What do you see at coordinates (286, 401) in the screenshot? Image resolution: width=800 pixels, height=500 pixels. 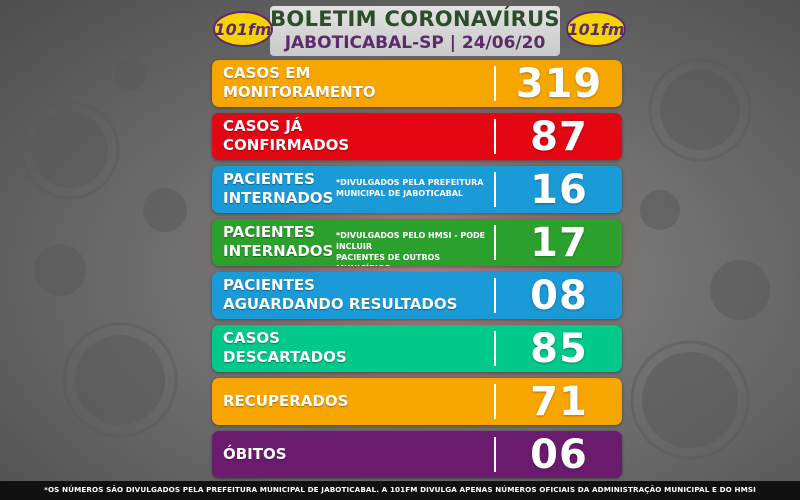 I see `stat-label: RECUPERADOS` at bounding box center [286, 401].